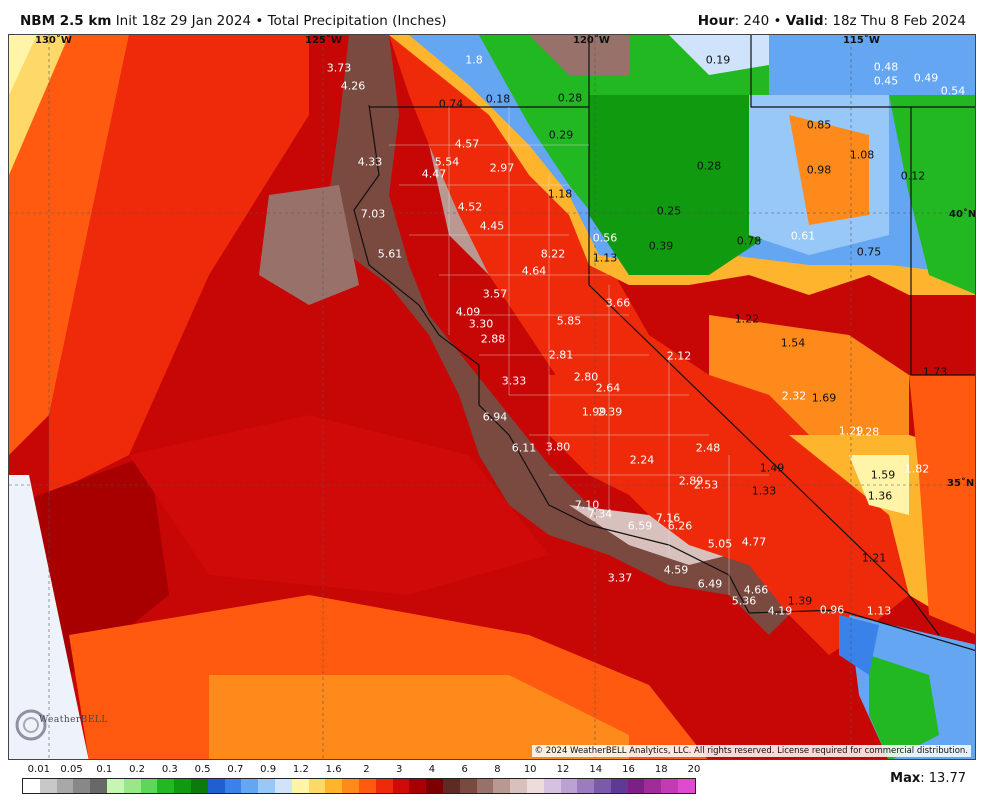  What do you see at coordinates (73, 720) in the screenshot?
I see `logo-text: WeatherBELL` at bounding box center [73, 720].